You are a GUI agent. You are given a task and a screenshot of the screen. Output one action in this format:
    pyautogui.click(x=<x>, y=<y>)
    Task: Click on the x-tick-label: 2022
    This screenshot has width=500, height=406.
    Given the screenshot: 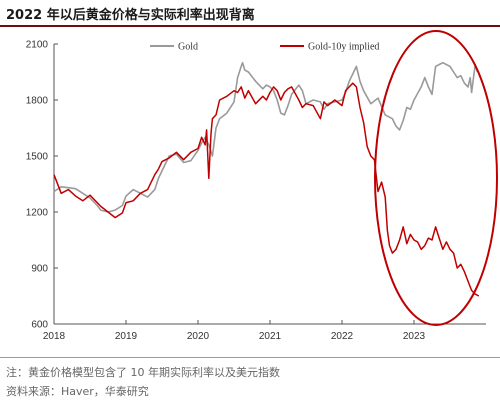 What is the action you would take?
    pyautogui.click(x=342, y=336)
    